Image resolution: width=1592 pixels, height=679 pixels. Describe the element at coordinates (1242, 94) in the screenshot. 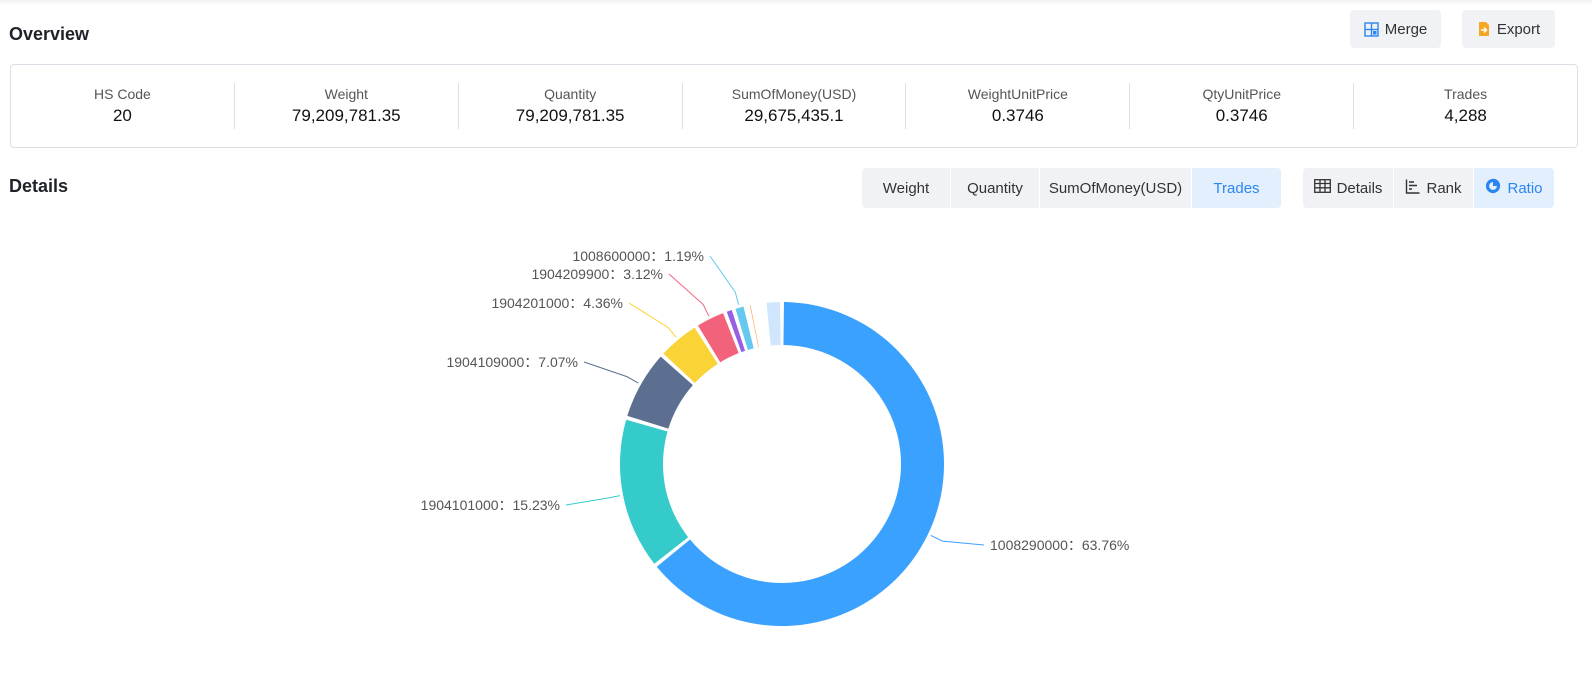

I see `stat-label: QtyUnitPrice` at that location.